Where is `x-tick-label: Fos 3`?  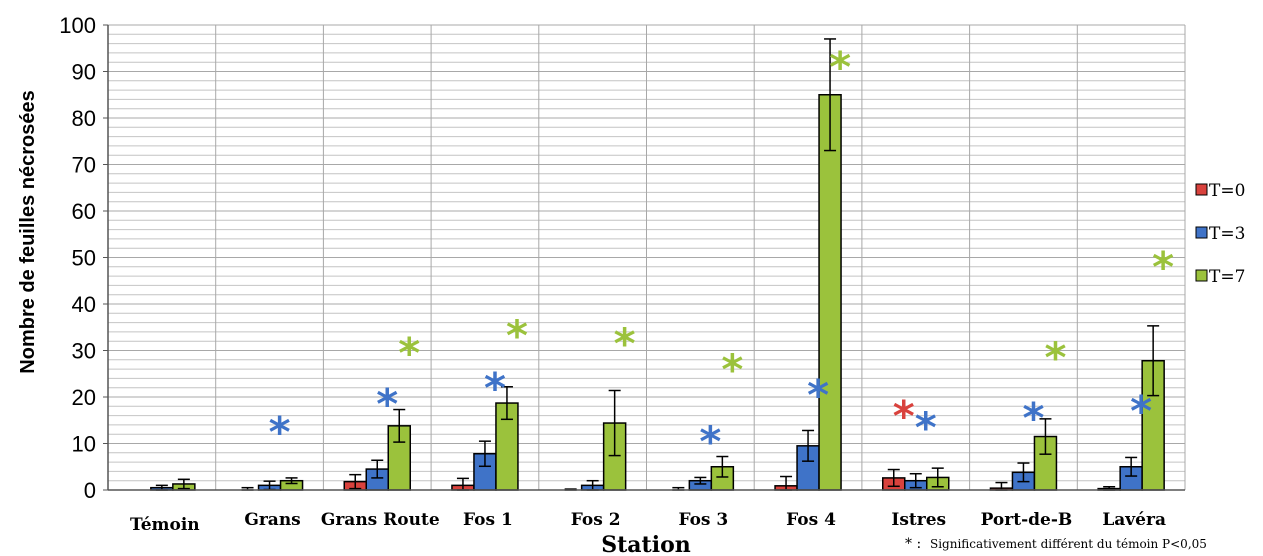 x-tick-label: Fos 3 is located at coordinates (703, 520).